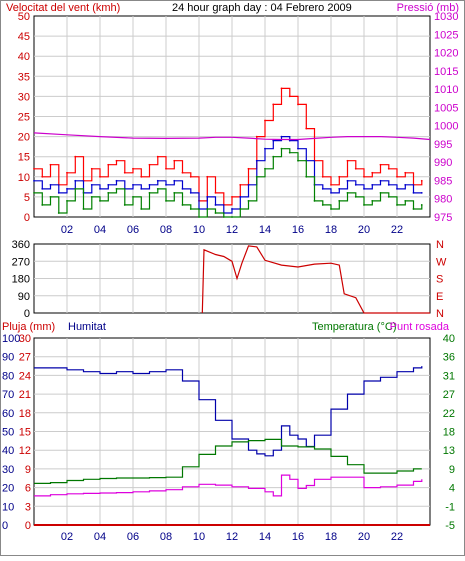  Describe the element at coordinates (8, 395) in the screenshot. I see `humidity-y-tick-label: 70` at that location.